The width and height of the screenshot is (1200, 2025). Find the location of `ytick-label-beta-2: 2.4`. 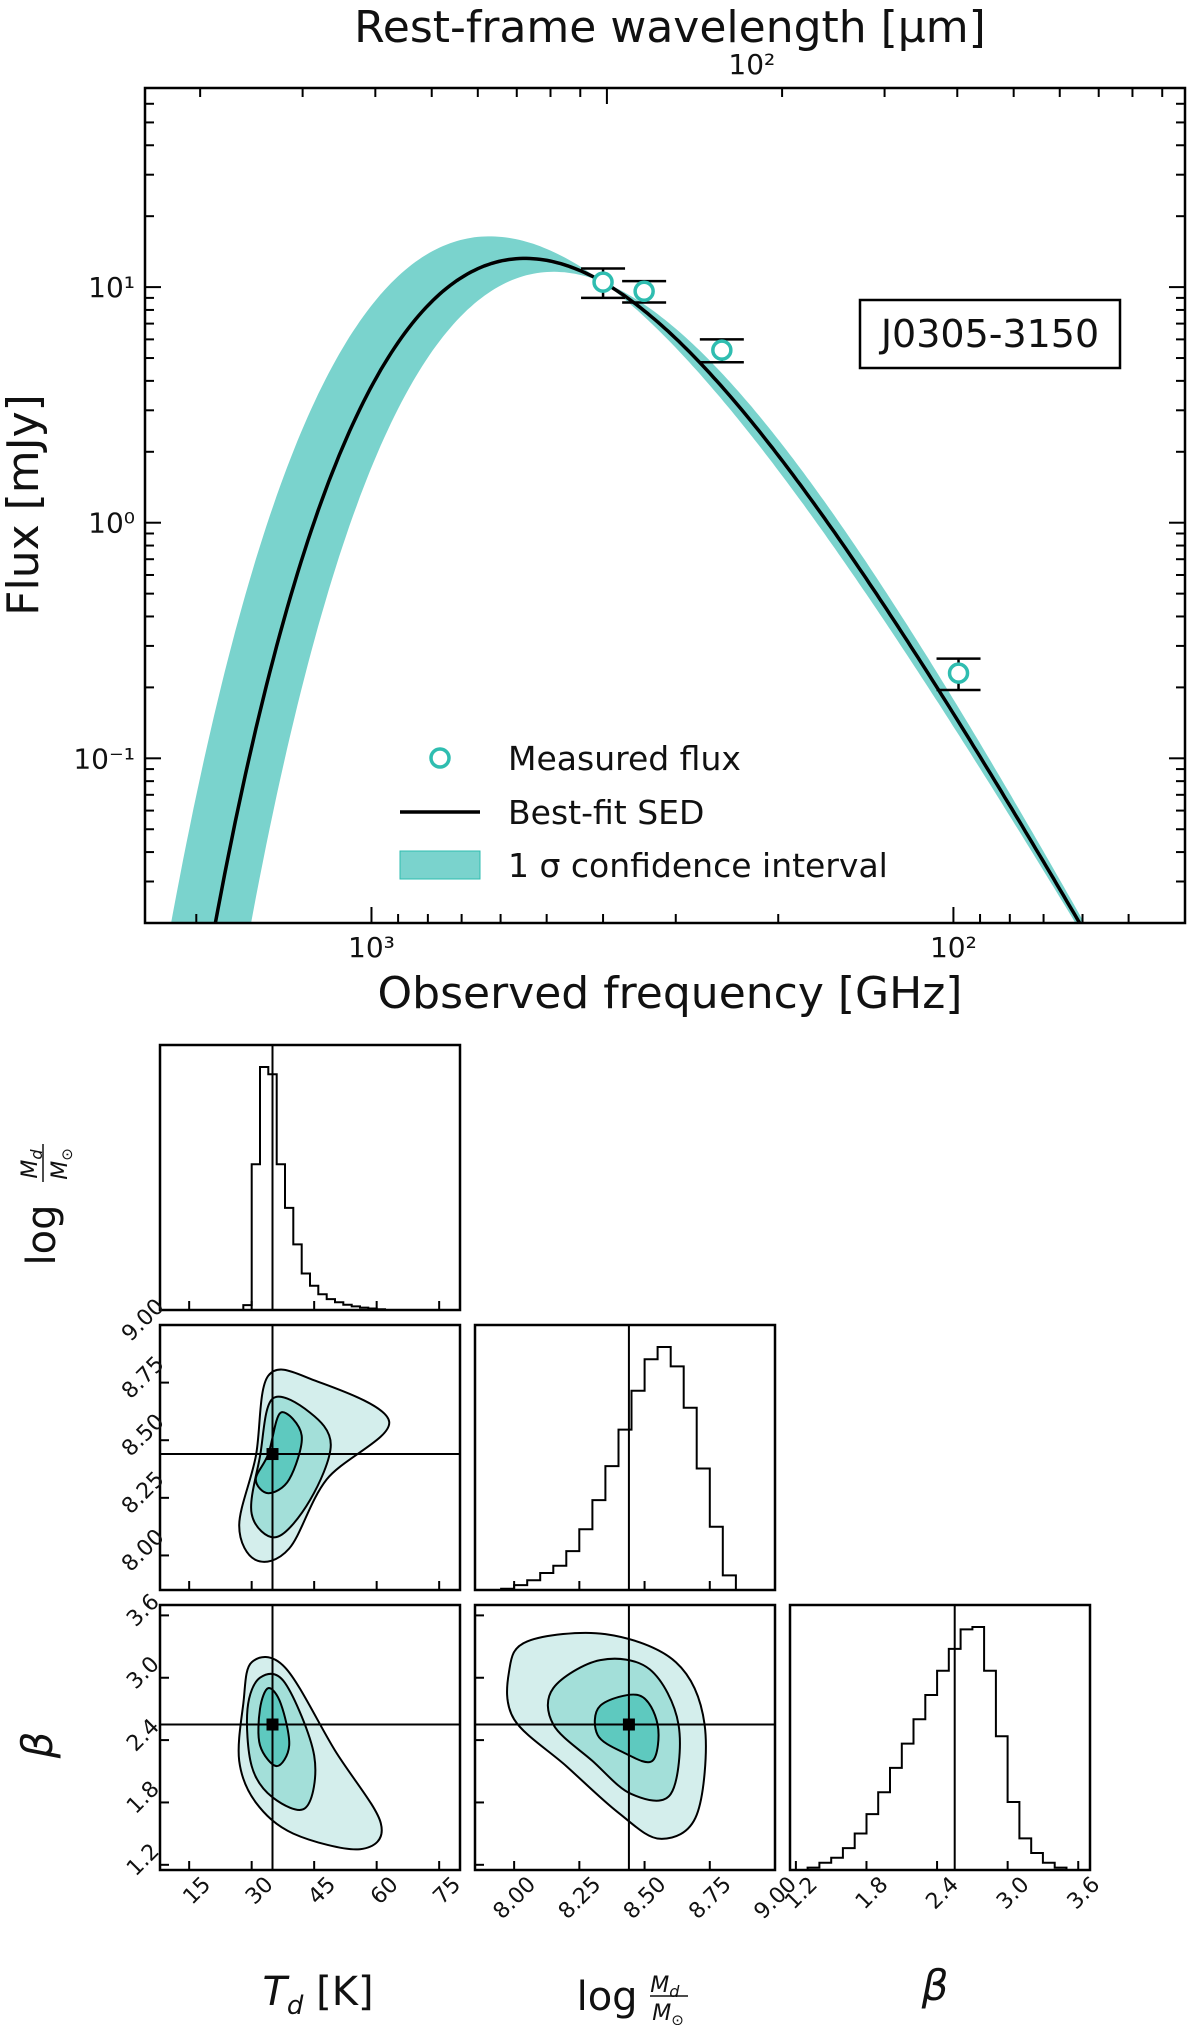

ytick-label-beta-2: 2.4 is located at coordinates (143, 1735).